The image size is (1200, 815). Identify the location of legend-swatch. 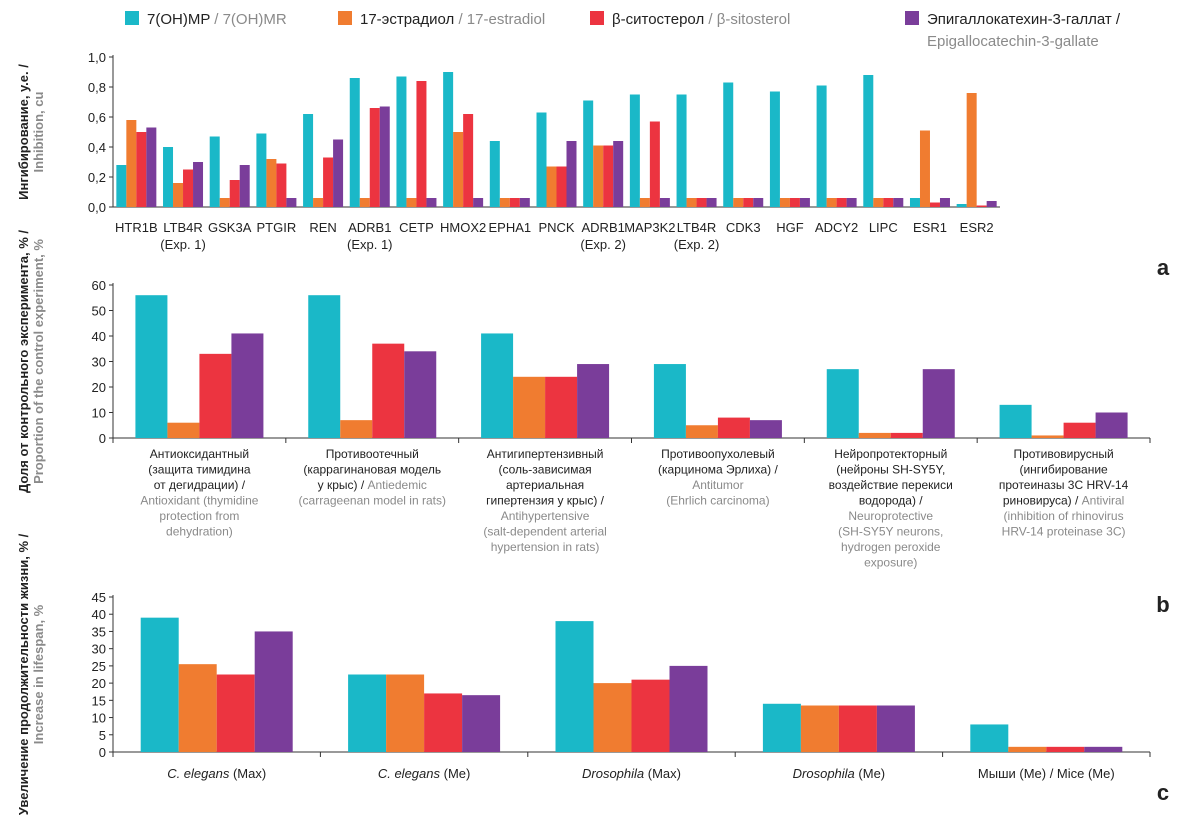
(597, 18).